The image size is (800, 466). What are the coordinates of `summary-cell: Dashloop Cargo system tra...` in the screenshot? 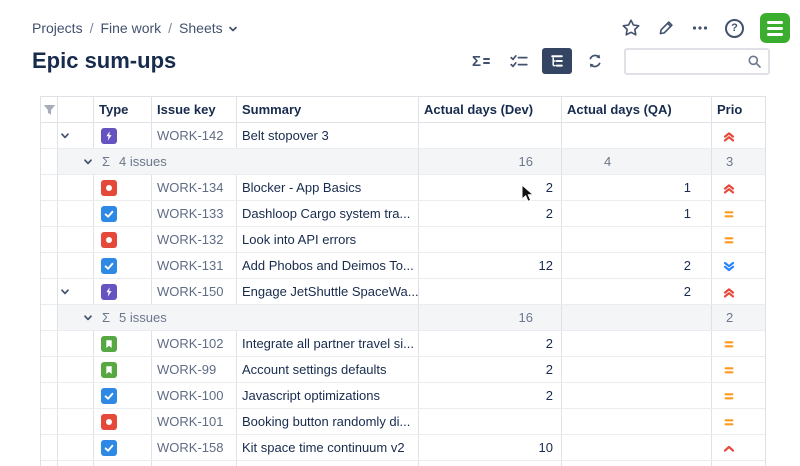 It's located at (328, 213).